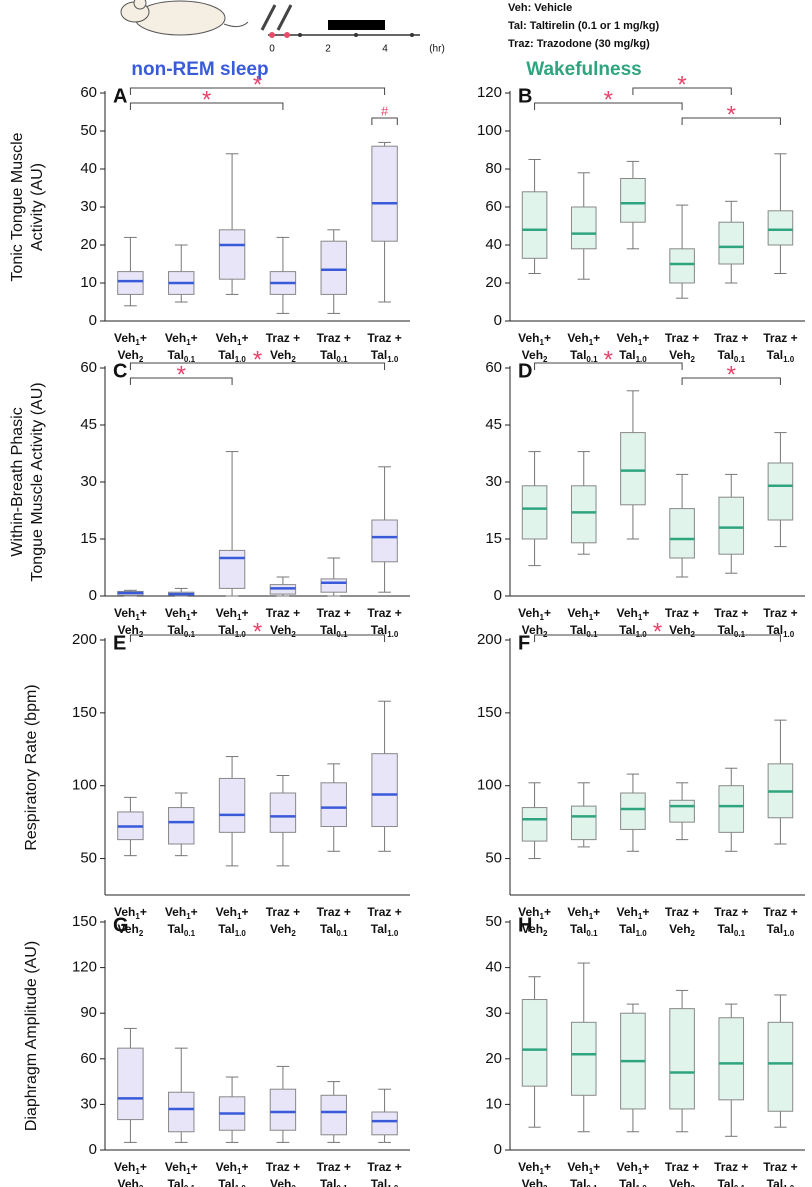  I want to click on panel-letter: C, so click(120, 371).